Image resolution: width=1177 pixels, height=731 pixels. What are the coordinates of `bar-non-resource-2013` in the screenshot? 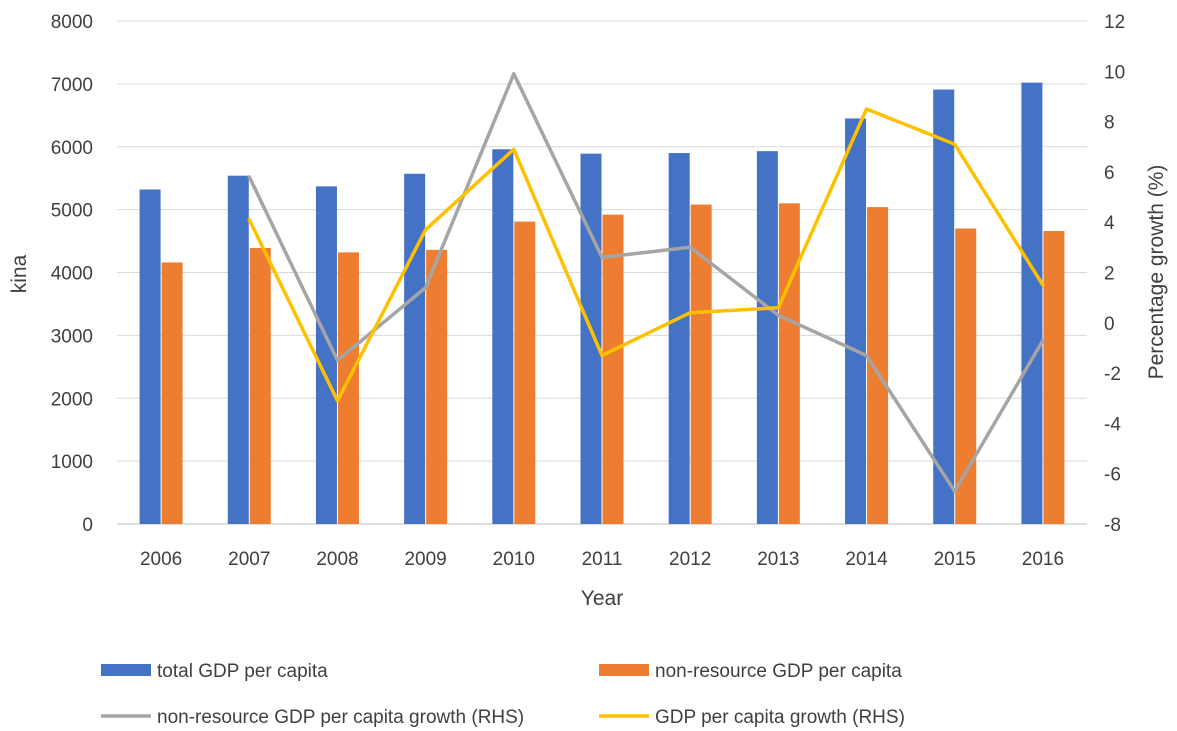 It's located at (789, 363).